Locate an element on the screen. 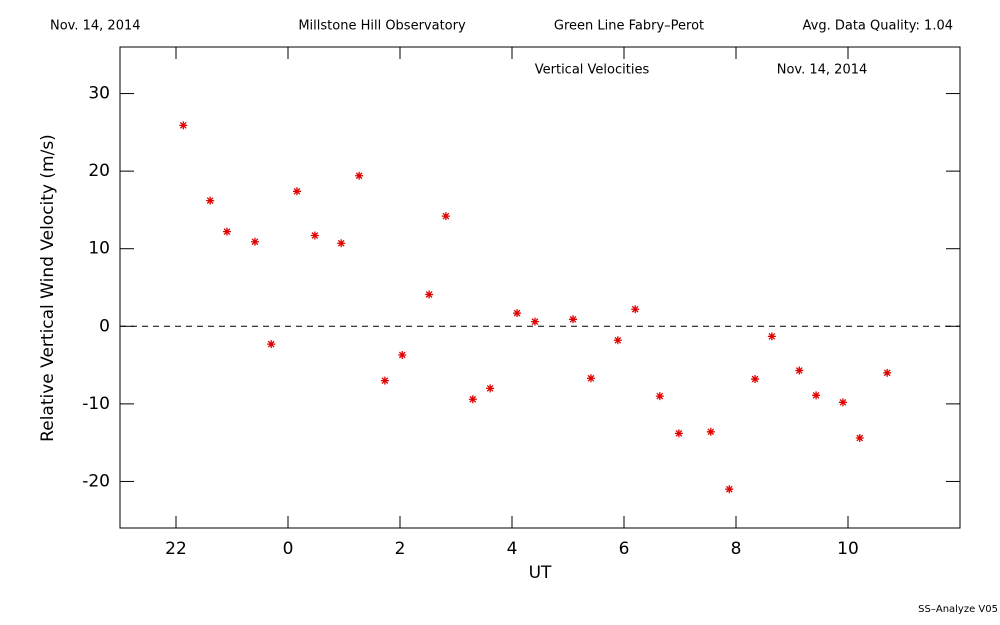  footer: SS–Analyze V05 is located at coordinates (958, 609).